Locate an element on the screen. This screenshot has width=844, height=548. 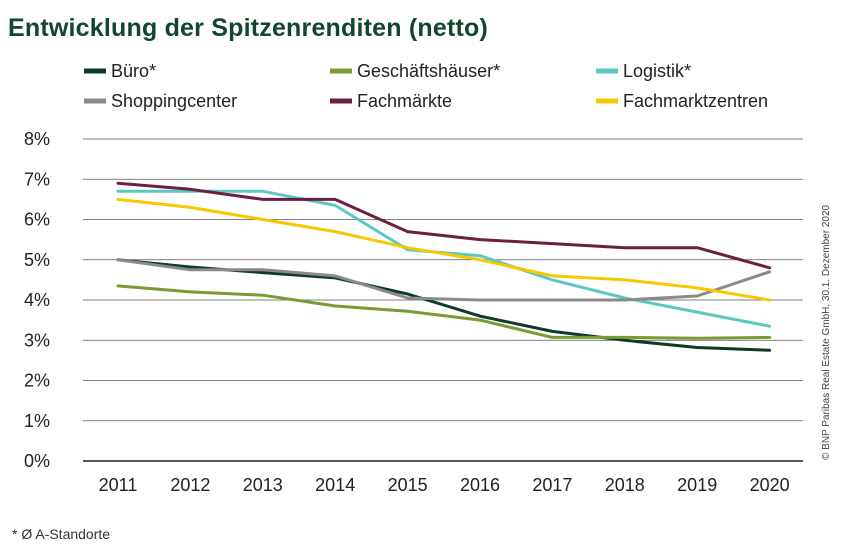
chart-title: Entwicklung der Spitzenrenditen (netto) is located at coordinates (248, 28).